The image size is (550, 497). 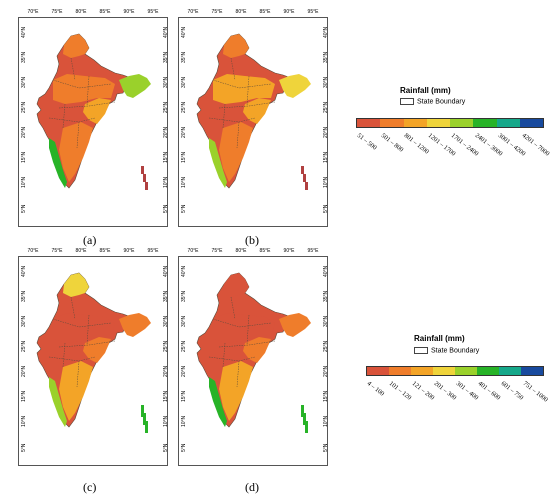 What do you see at coordinates (432, 101) in the screenshot?
I see `legend-boundary-top: State Boundary` at bounding box center [432, 101].